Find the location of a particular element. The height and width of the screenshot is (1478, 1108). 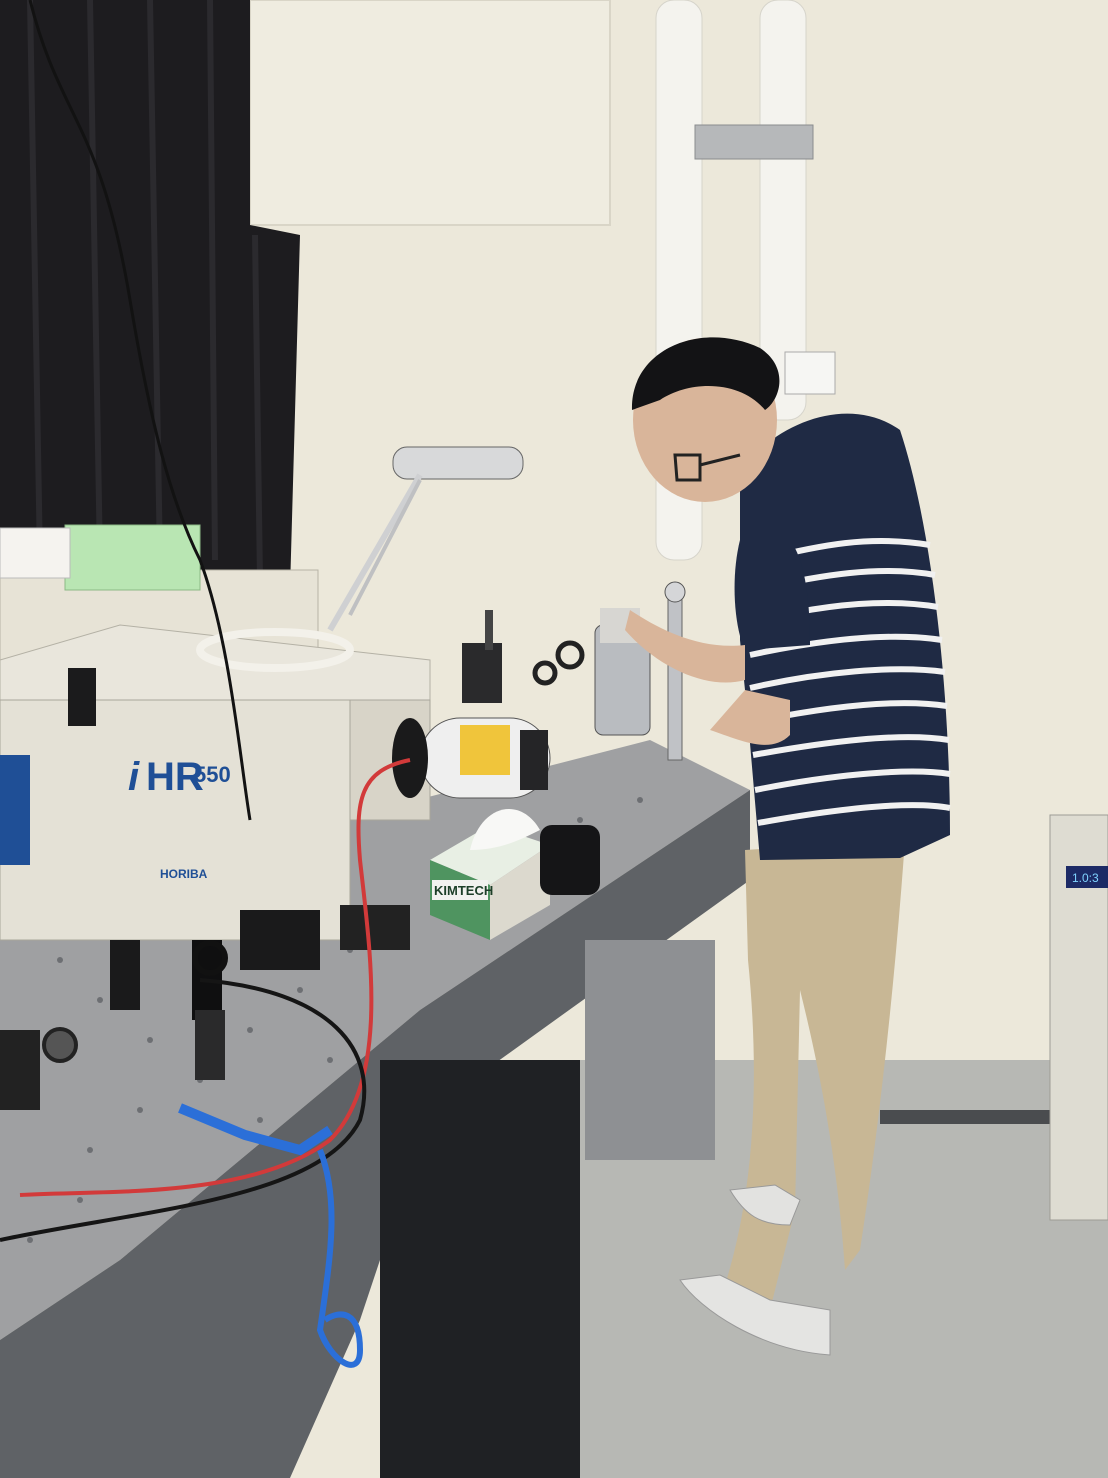

kimtech-label: KIMTECH is located at coordinates (463, 890).